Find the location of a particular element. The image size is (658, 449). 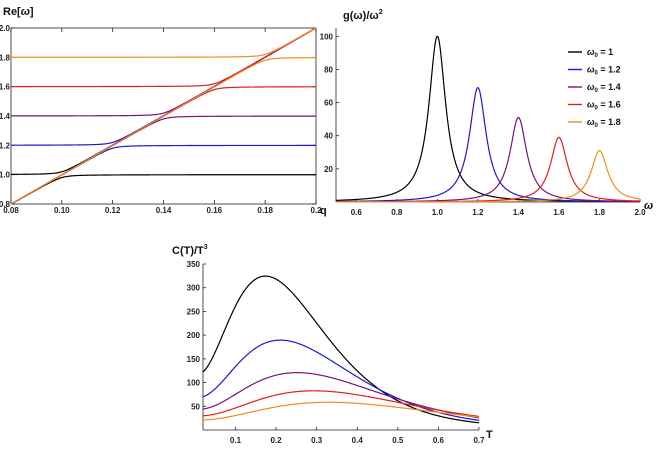

specific-heat-xlabel: T is located at coordinates (489, 435).